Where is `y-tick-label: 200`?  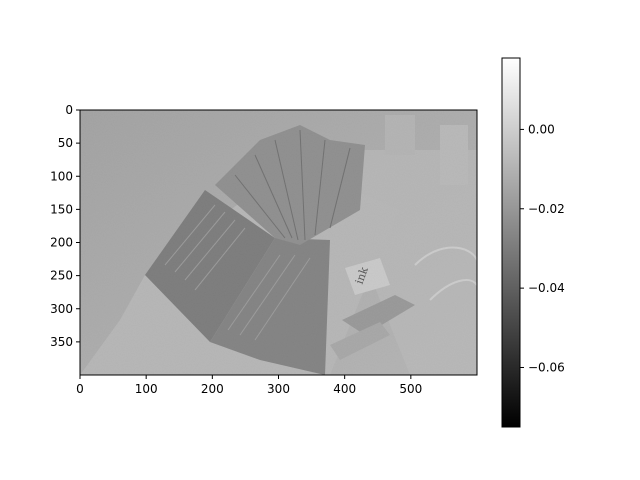
y-tick-label: 200 is located at coordinates (61, 243).